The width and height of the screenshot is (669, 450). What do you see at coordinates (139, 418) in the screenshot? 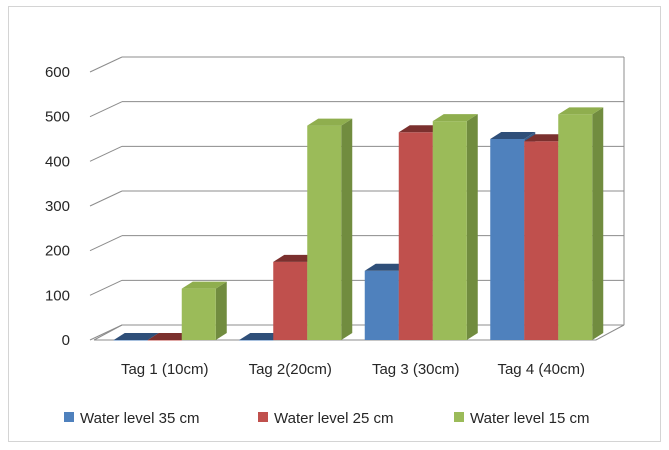
I see `legend-label: Water level 35 cm` at bounding box center [139, 418].